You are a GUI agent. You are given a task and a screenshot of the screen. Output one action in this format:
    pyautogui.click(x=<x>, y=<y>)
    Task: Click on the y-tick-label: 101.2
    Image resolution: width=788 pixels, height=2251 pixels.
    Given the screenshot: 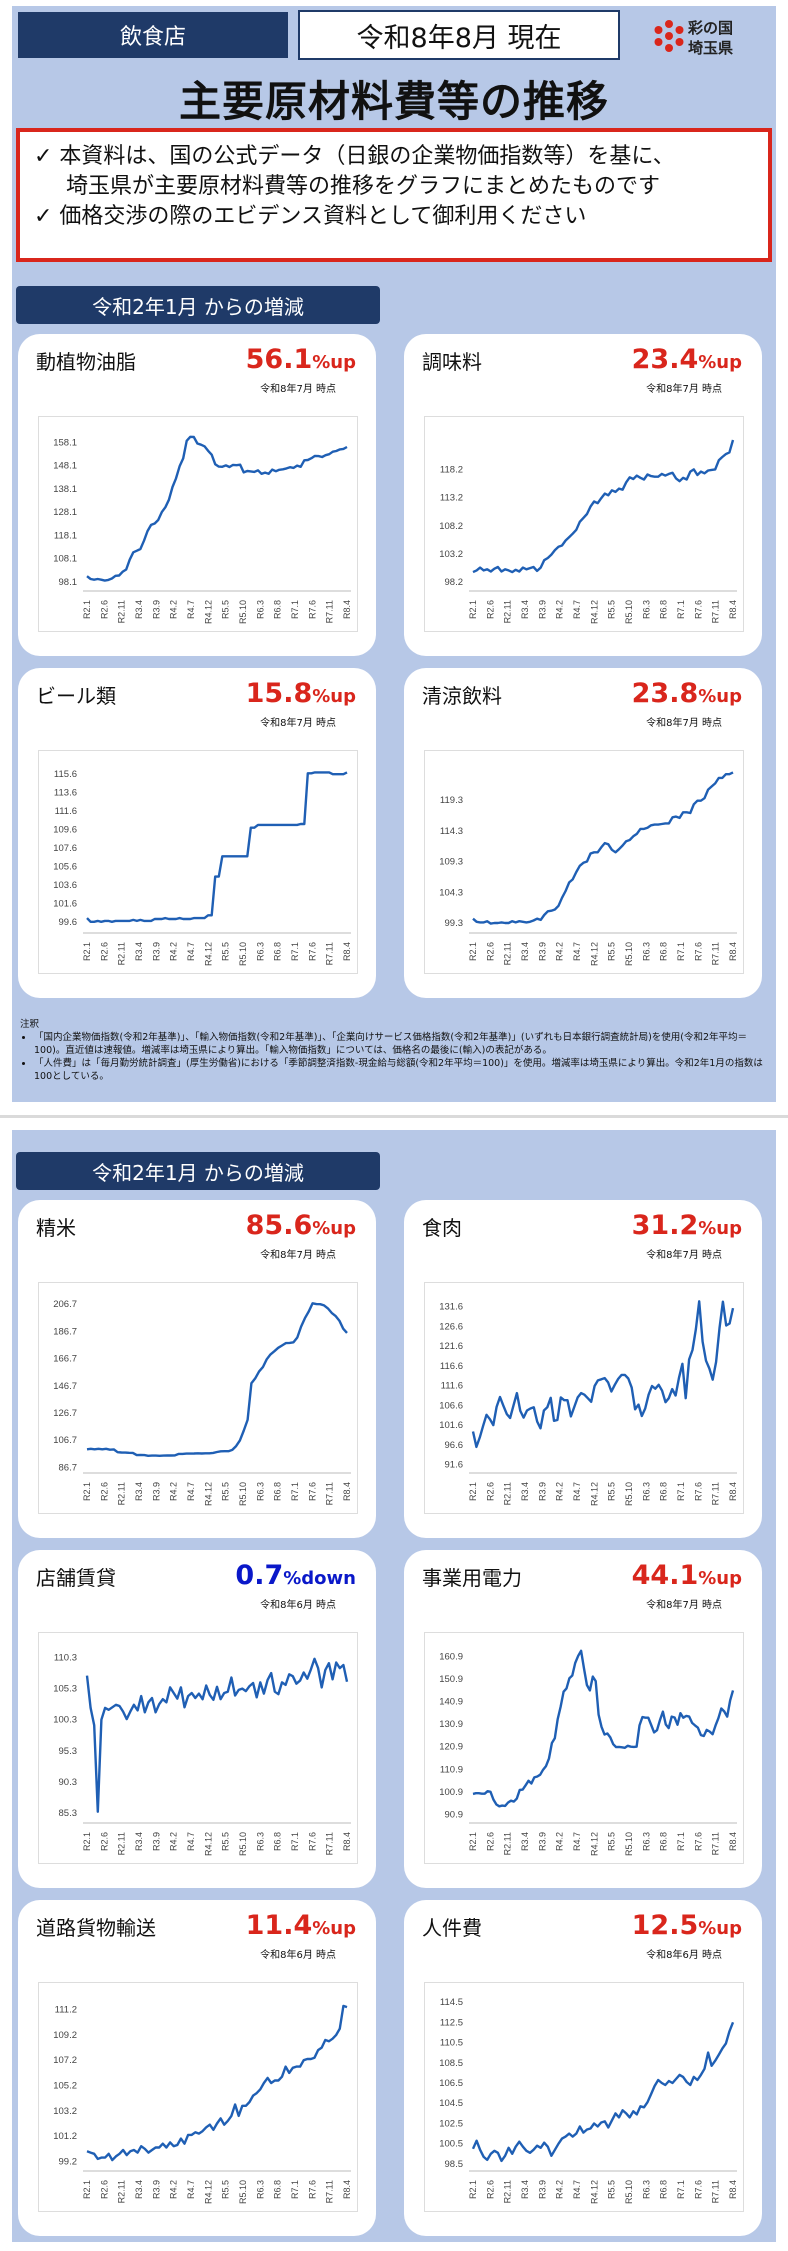 What is the action you would take?
    pyautogui.click(x=65, y=2136)
    